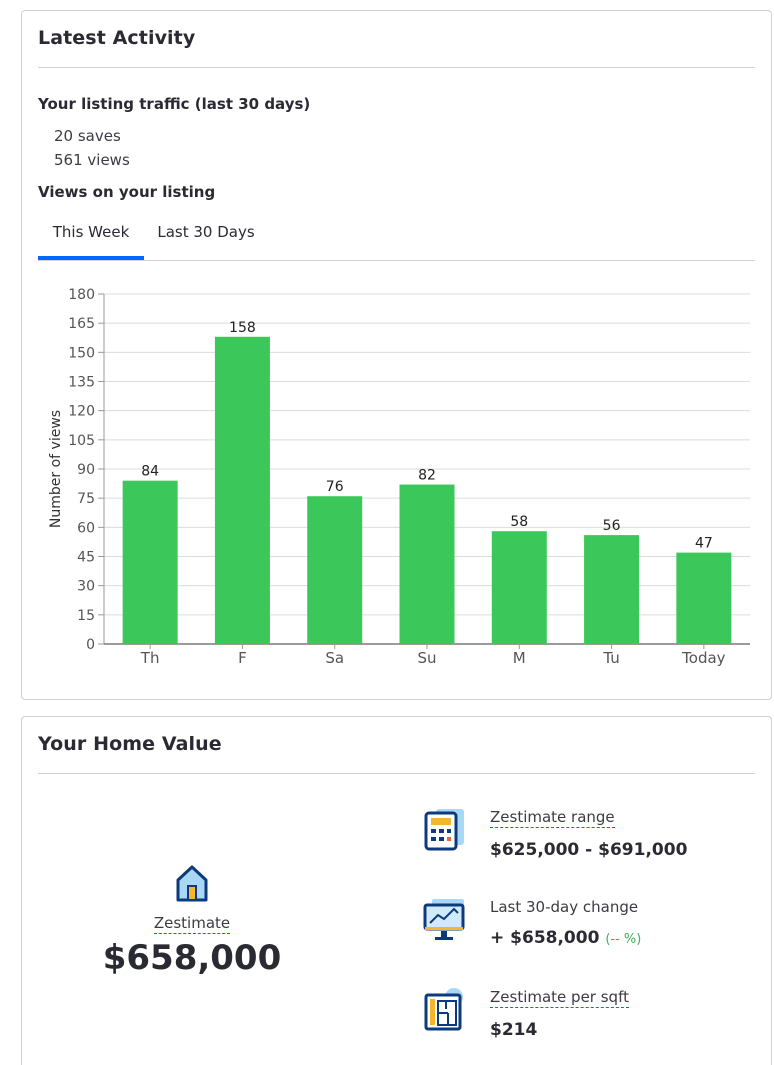  I want to click on listing-traffic-heading: Your listing traffic (last 30 days), so click(174, 104).